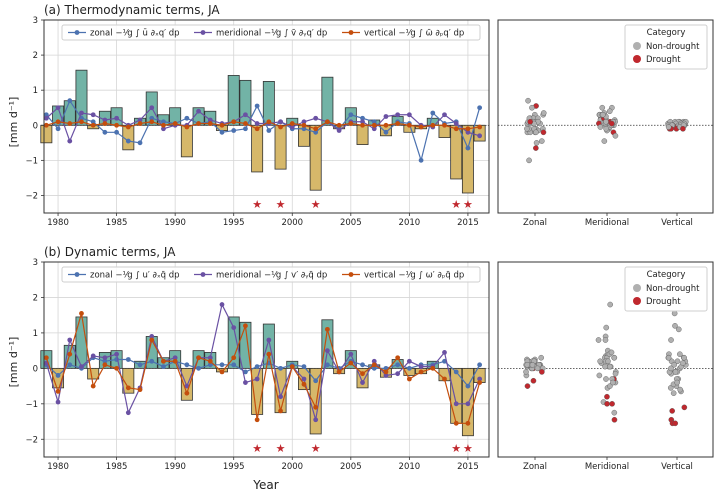 This screenshot has width=720, height=495. What do you see at coordinates (292, 467) in the screenshot?
I see `x-tick-label: 2000` at bounding box center [292, 467].